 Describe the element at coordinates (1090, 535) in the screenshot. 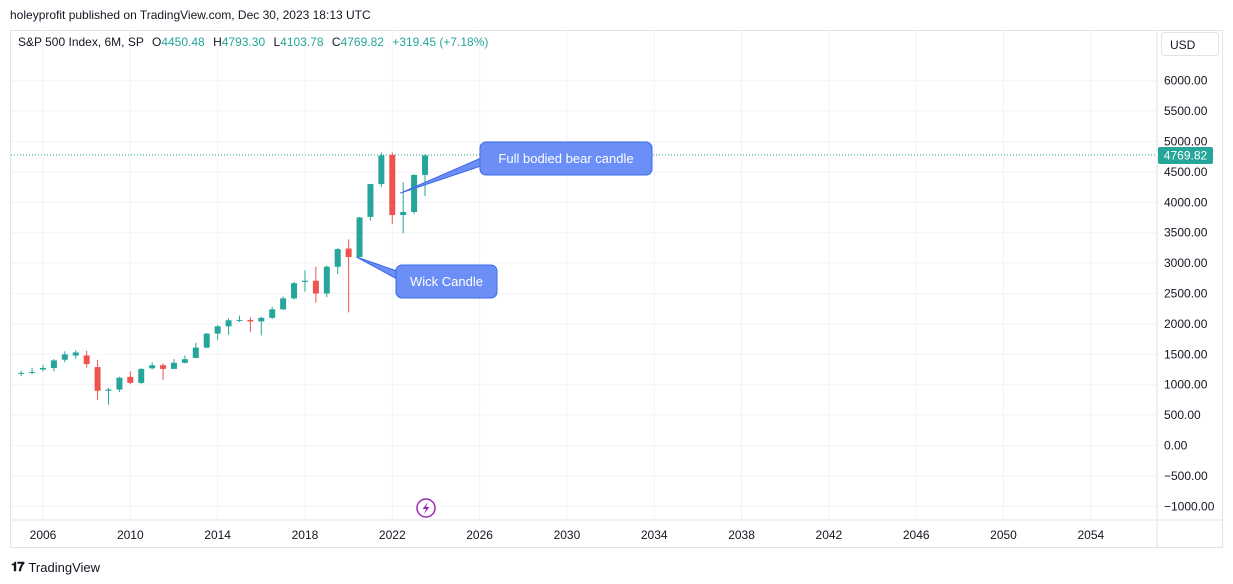

I see `x-tick-label: 2054` at that location.